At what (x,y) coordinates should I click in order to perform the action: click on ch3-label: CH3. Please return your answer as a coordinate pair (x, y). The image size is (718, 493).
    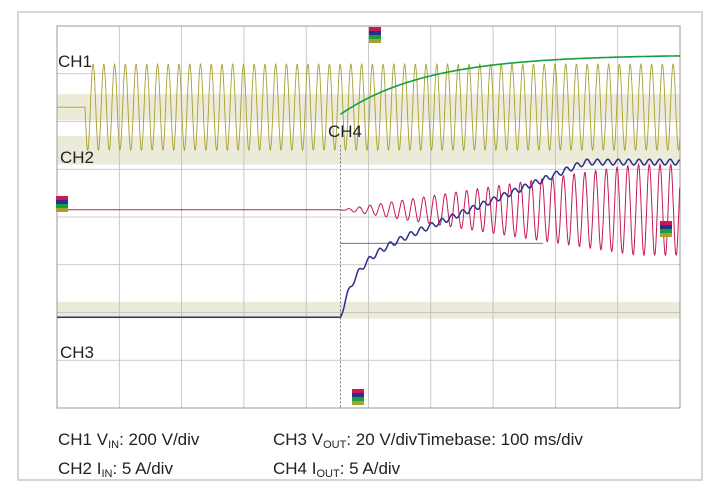
    Looking at the image, I should click on (77, 352).